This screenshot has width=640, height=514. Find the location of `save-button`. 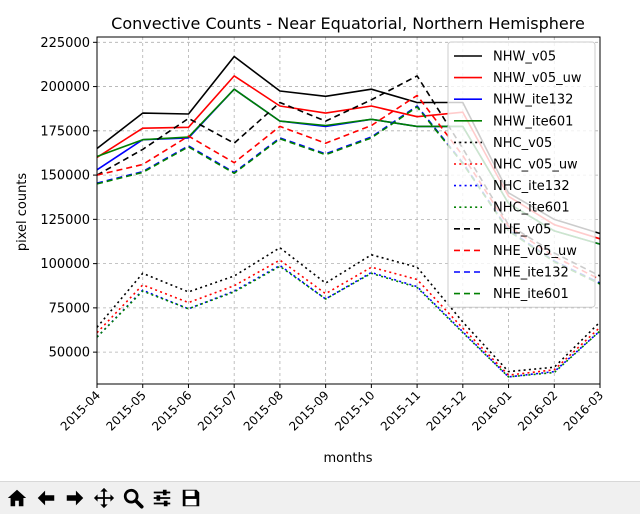

save-button is located at coordinates (191, 498).